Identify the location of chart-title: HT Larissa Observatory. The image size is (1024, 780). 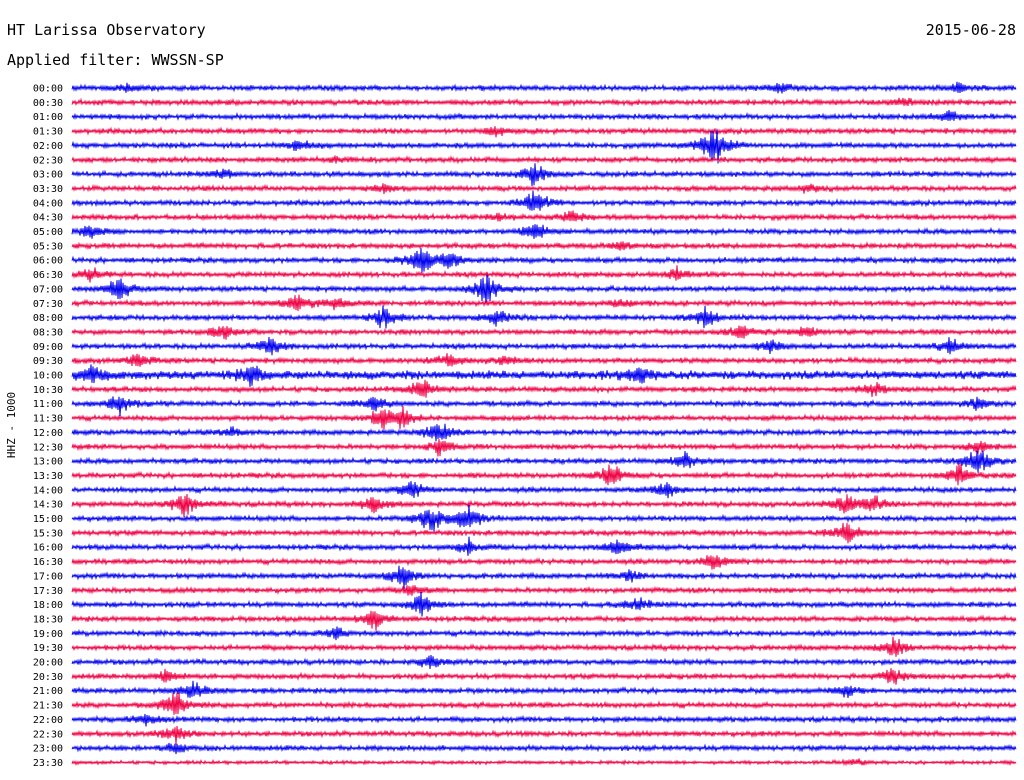
(106, 30).